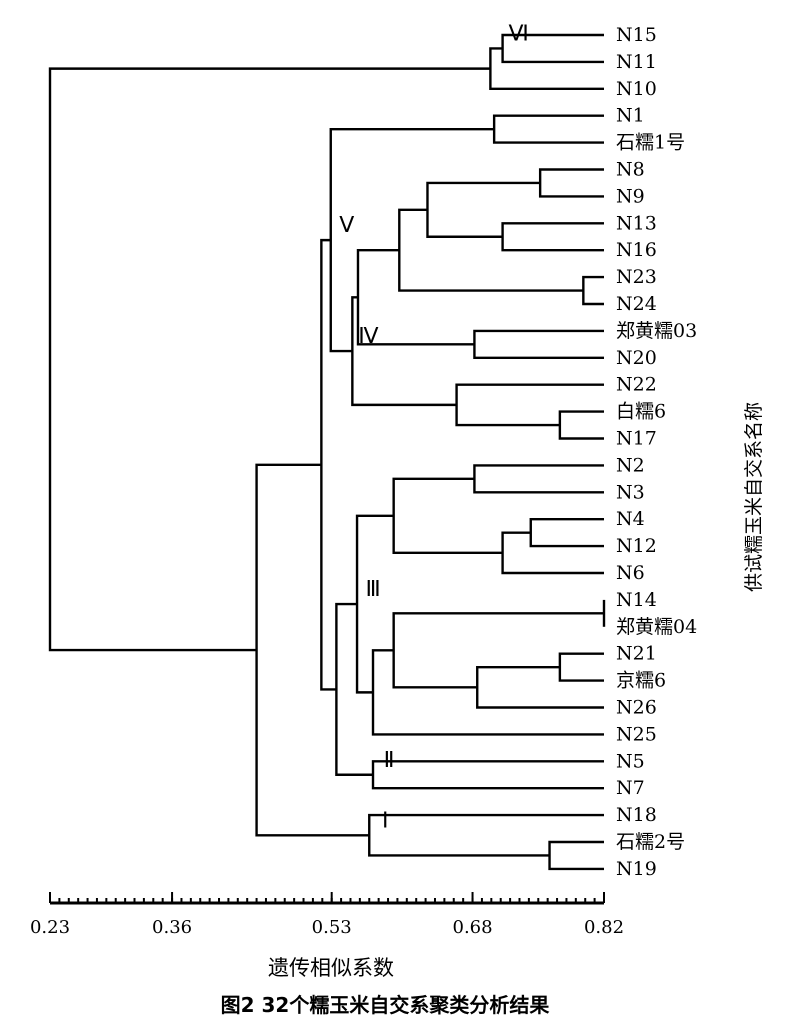 The width and height of the screenshot is (800, 1034). I want to click on leaf-label: N12, so click(636, 546).